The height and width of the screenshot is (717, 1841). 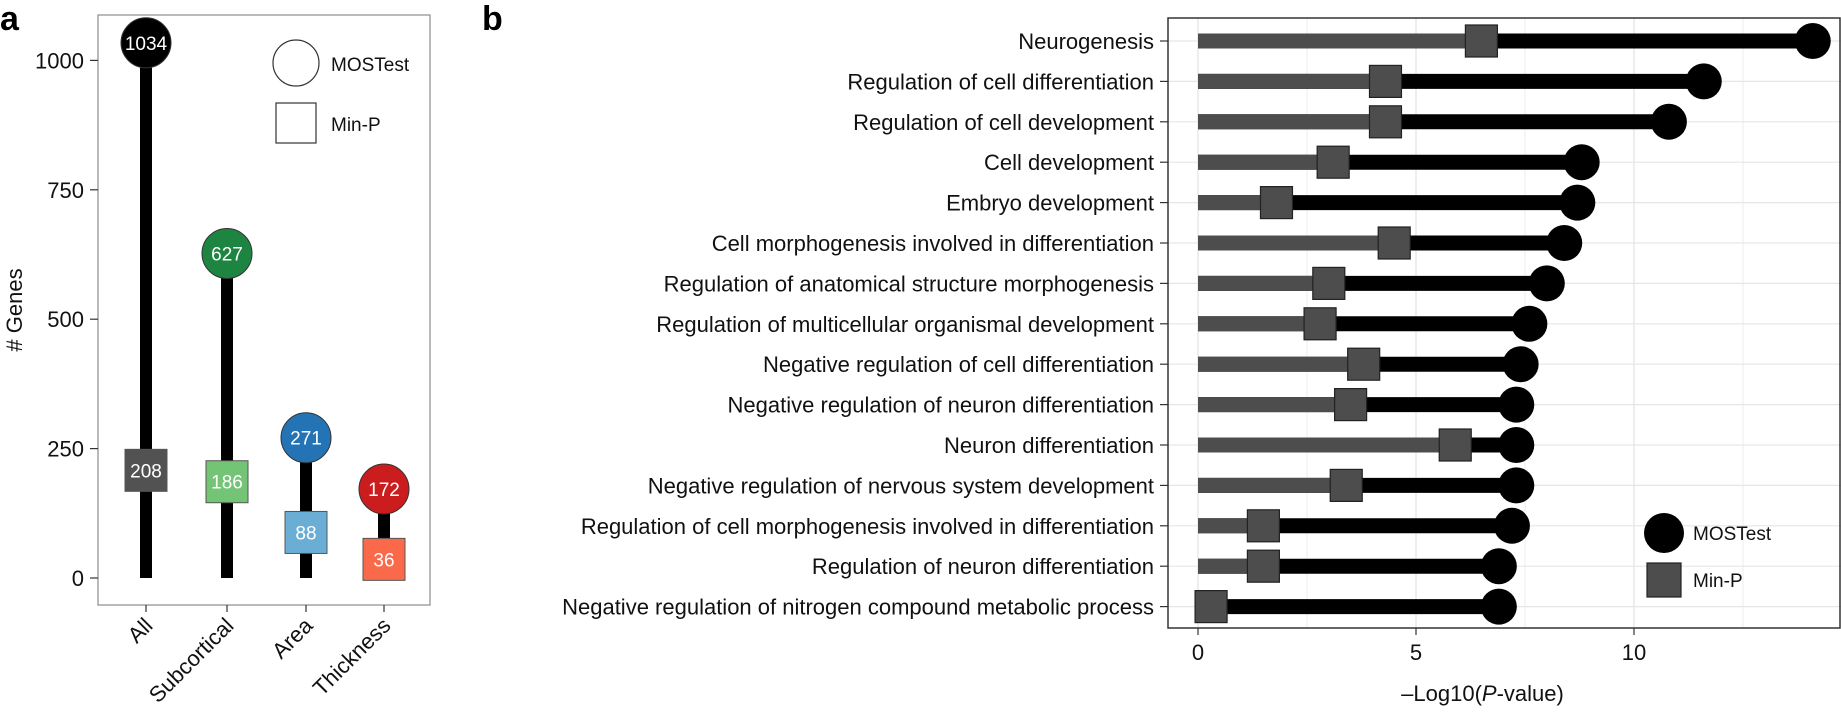 What do you see at coordinates (983, 566) in the screenshot?
I see `y-tick-label: Regulation of neuron differentiation` at bounding box center [983, 566].